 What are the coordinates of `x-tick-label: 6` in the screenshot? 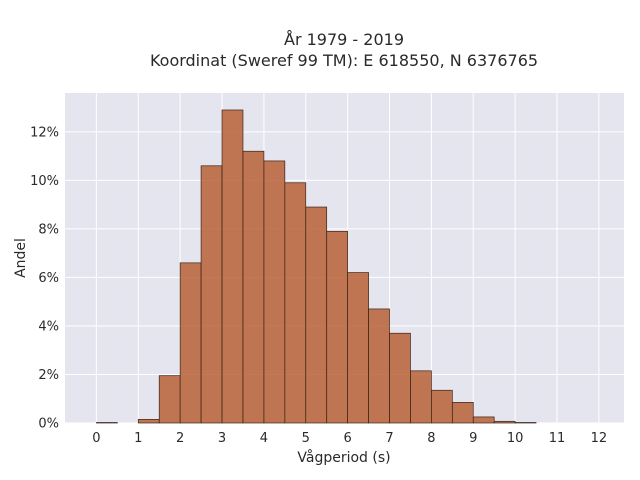 It's located at (347, 438).